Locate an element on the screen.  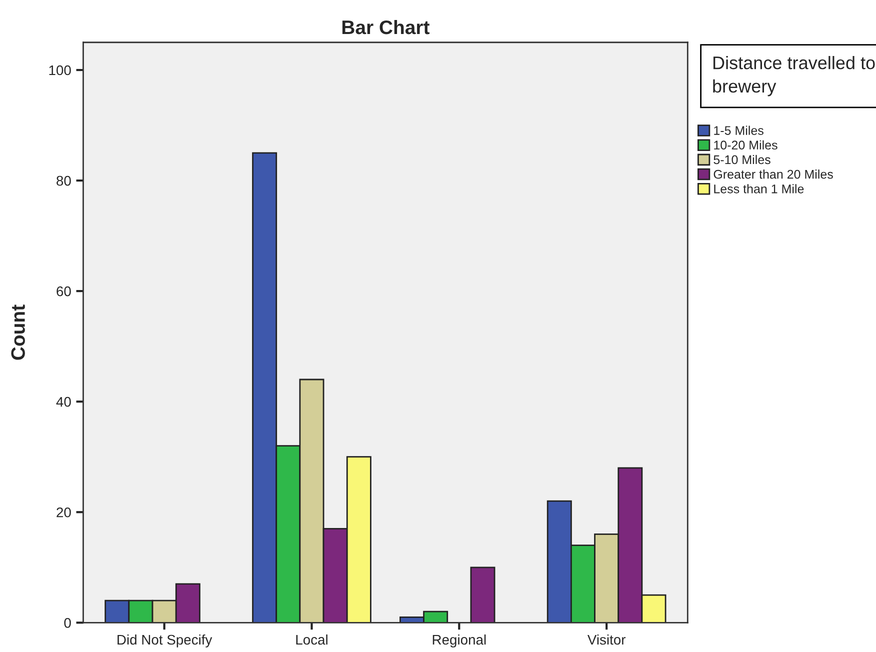
y-tick-label: 20 is located at coordinates (63, 512).